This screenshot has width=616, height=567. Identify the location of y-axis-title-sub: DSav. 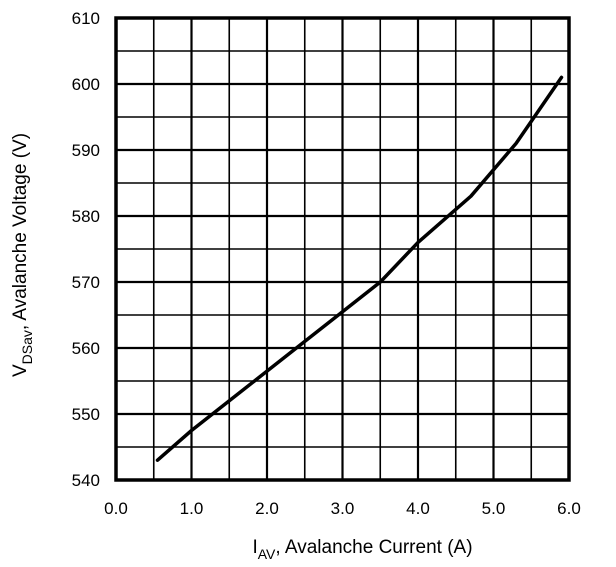
(27, 347).